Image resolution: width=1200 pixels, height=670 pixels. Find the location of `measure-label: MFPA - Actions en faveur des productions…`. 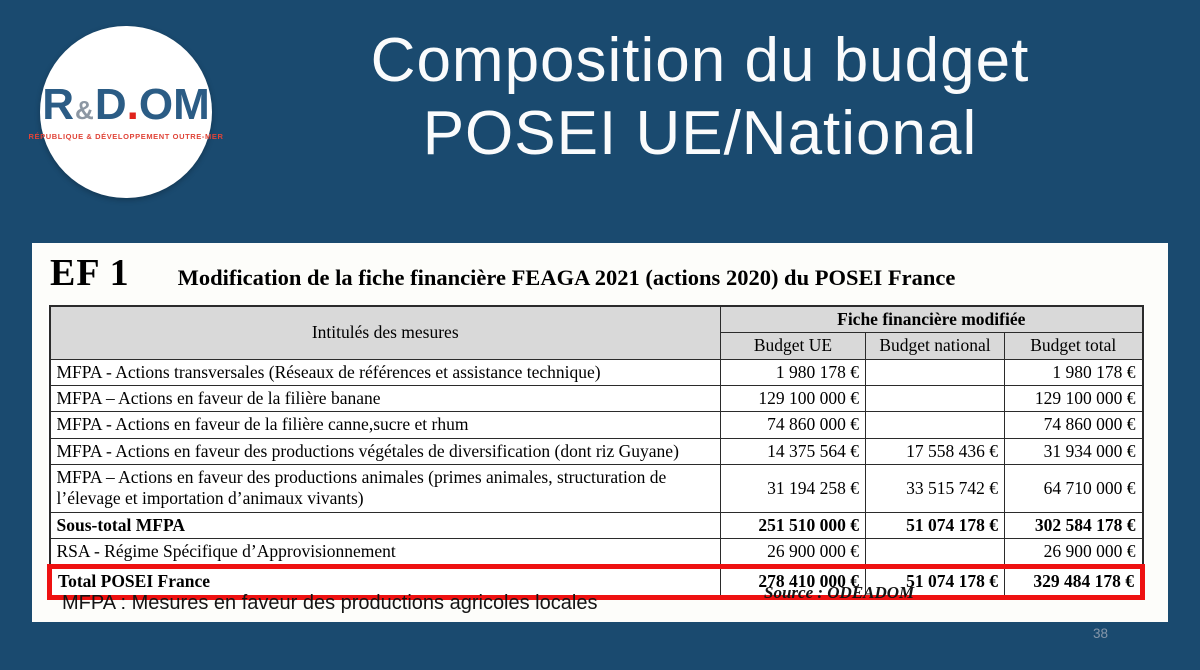

measure-label: MFPA - Actions en faveur des productions… is located at coordinates (385, 451).